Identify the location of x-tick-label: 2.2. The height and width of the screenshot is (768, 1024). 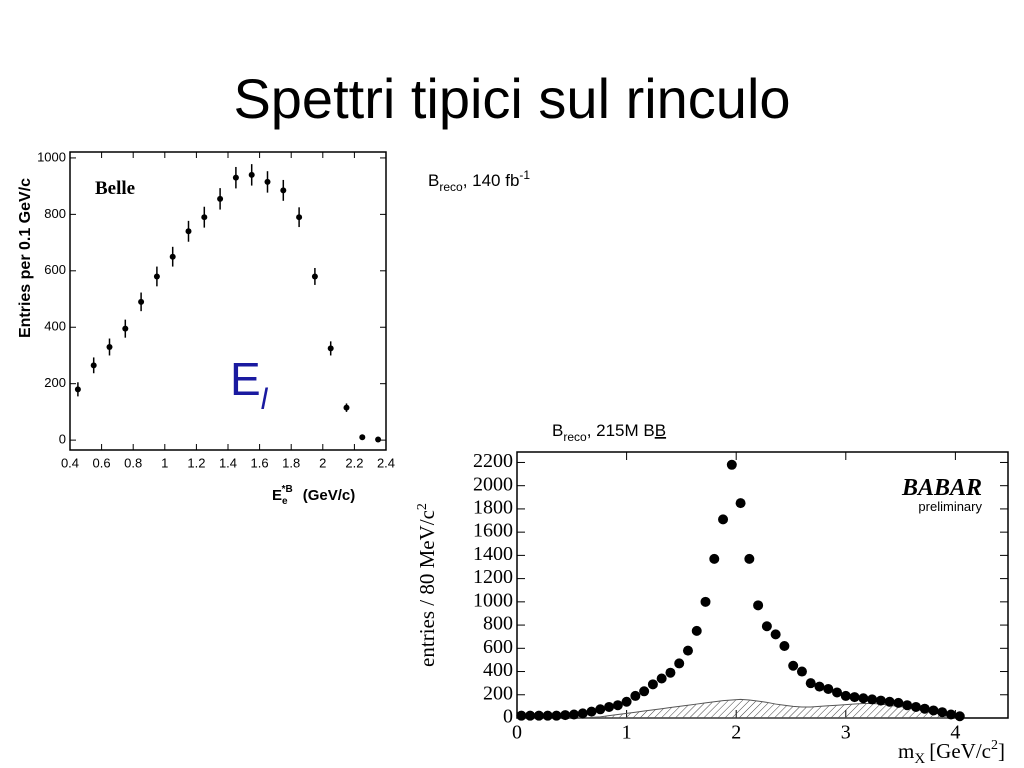
(354, 462).